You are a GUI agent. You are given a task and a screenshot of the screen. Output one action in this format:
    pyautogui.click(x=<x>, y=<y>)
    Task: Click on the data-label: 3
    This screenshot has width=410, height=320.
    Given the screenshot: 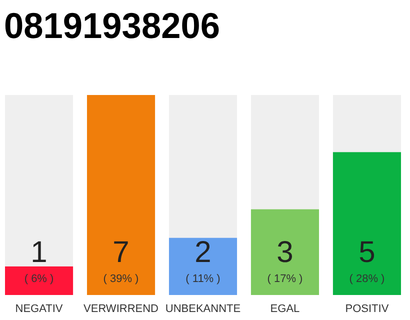 What is the action you would take?
    pyautogui.click(x=285, y=252)
    